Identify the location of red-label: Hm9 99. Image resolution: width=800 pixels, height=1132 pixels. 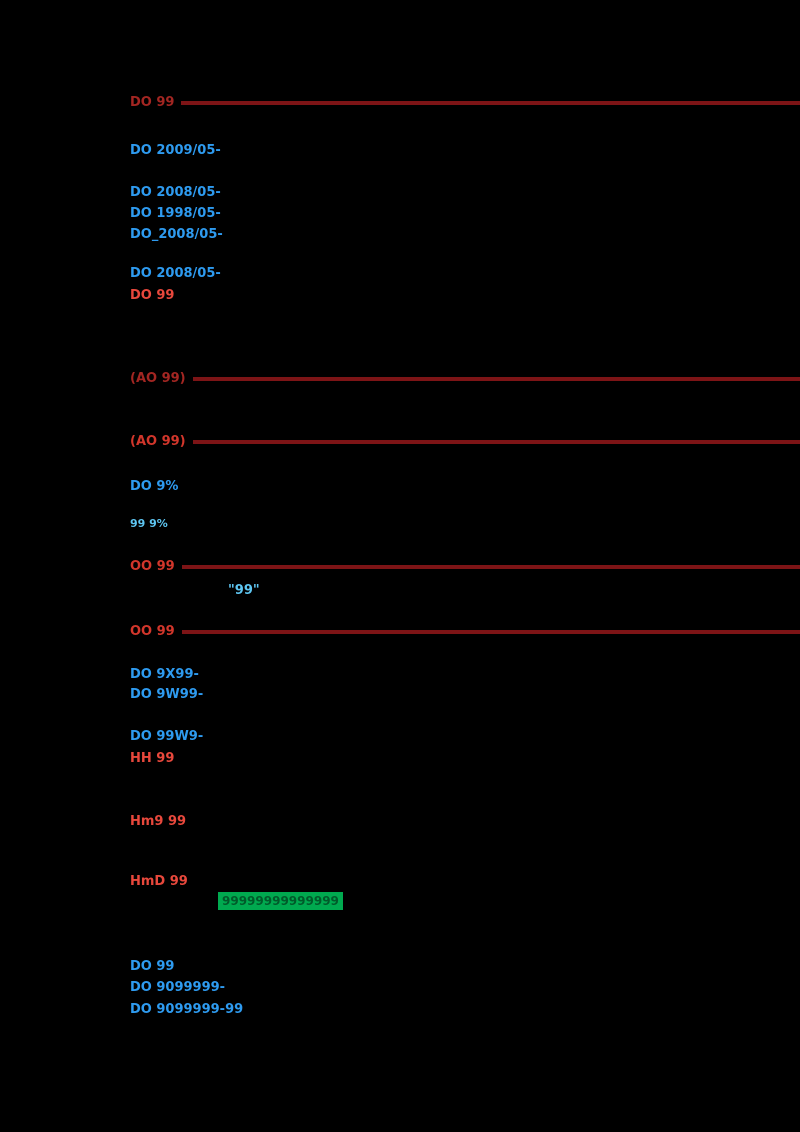
(158, 821).